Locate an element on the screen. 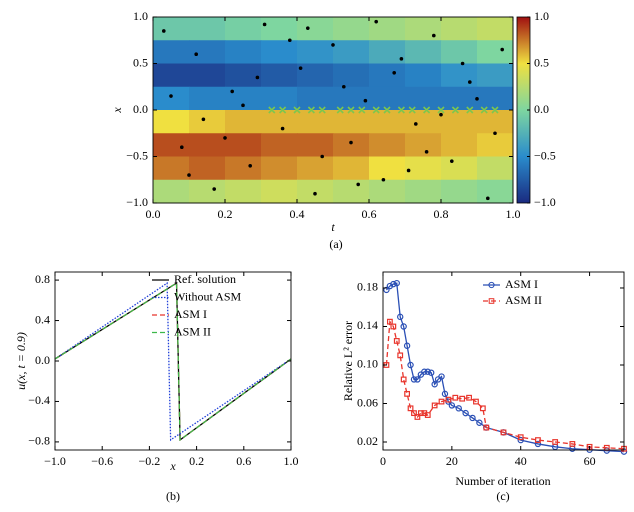 The width and height of the screenshot is (634, 512). legend-label: ASM I is located at coordinates (521, 284).